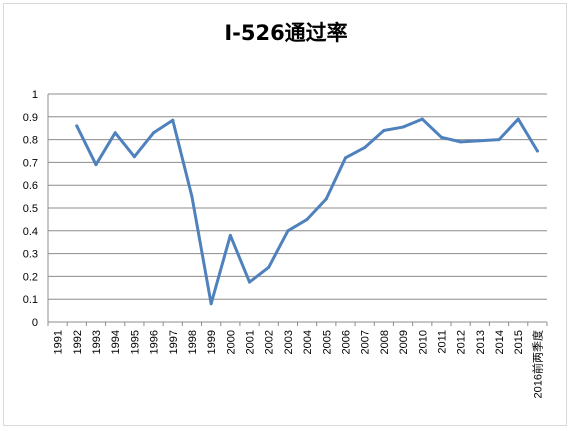  What do you see at coordinates (30, 163) in the screenshot?
I see `y-tick-label: 0.7` at bounding box center [30, 163].